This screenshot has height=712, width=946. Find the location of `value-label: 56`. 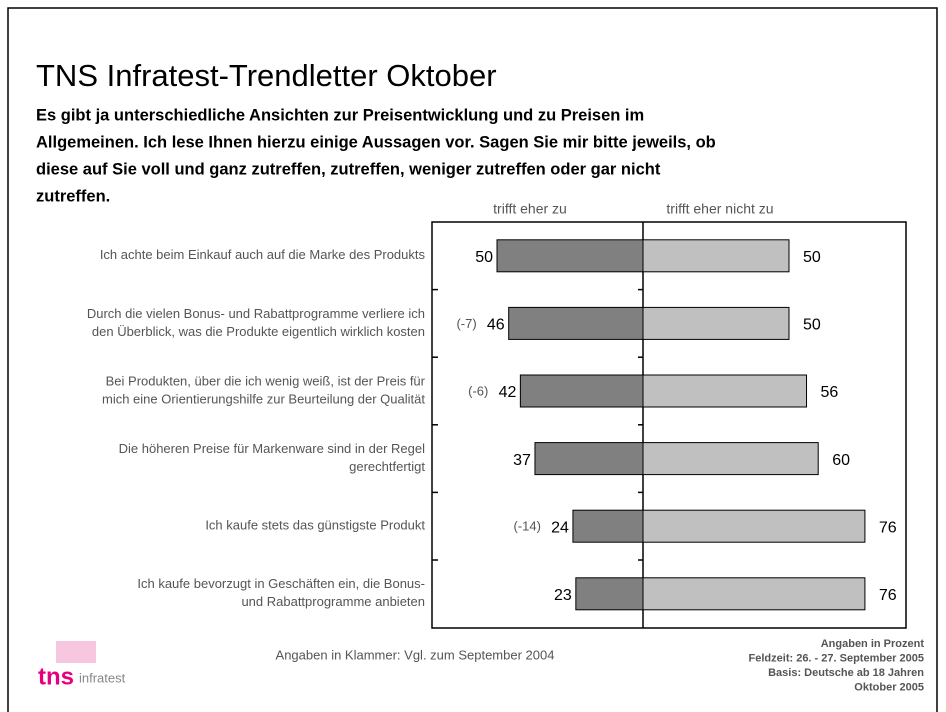

value-label: 56 is located at coordinates (830, 392).